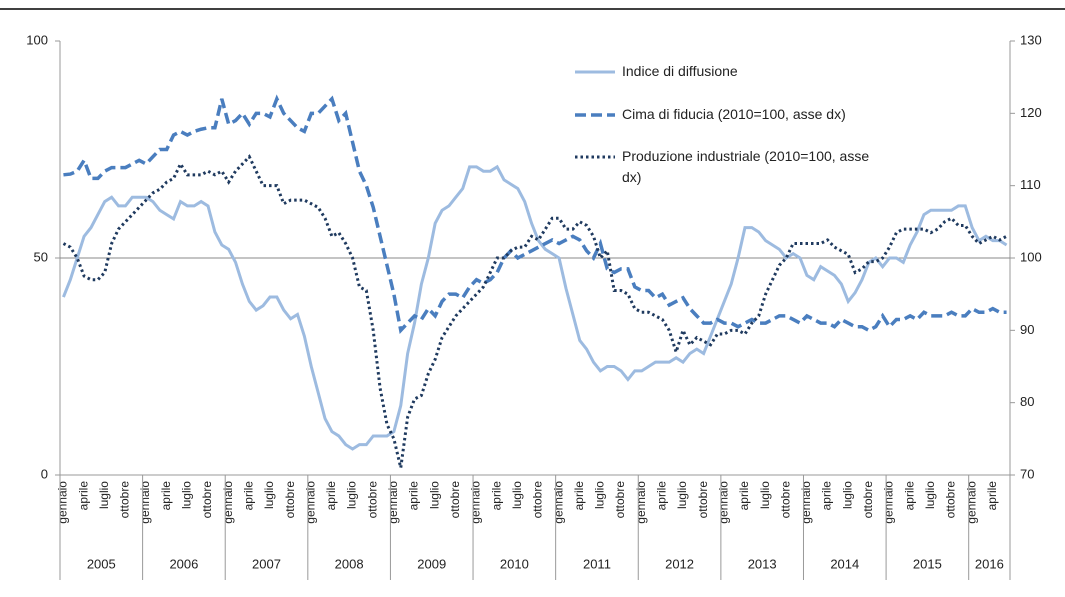 Image resolution: width=1065 pixels, height=597 pixels. I want to click on x-group-label: 2007, so click(266, 563).